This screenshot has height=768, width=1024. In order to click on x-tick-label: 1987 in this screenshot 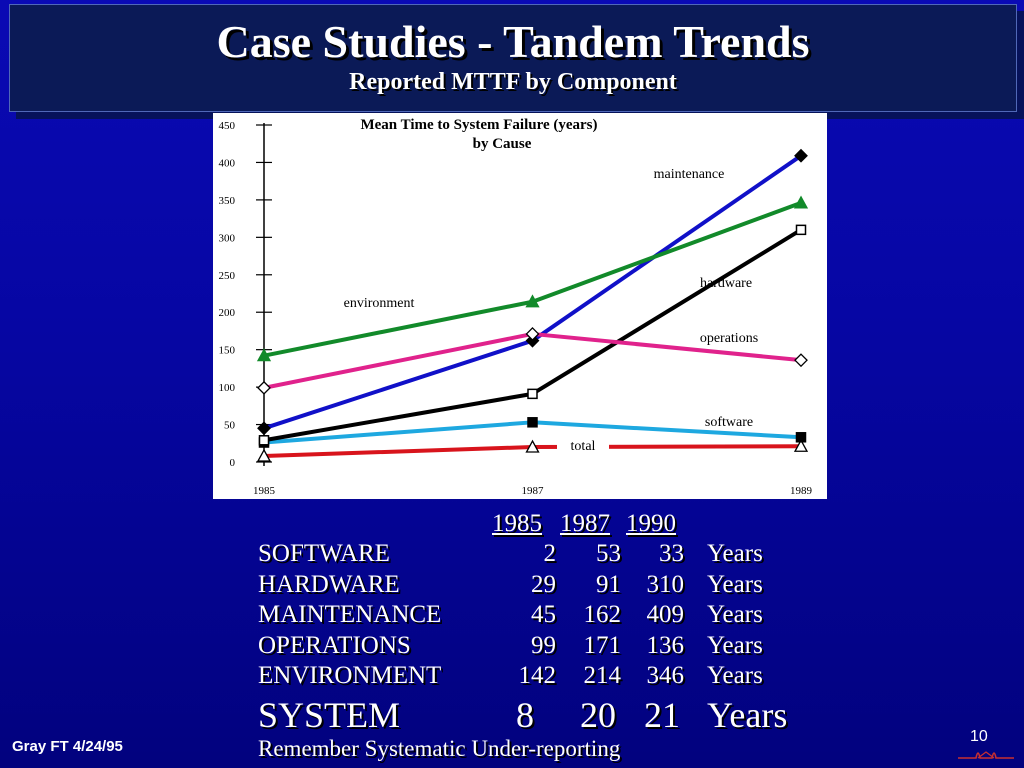, I will do `click(533, 491)`.